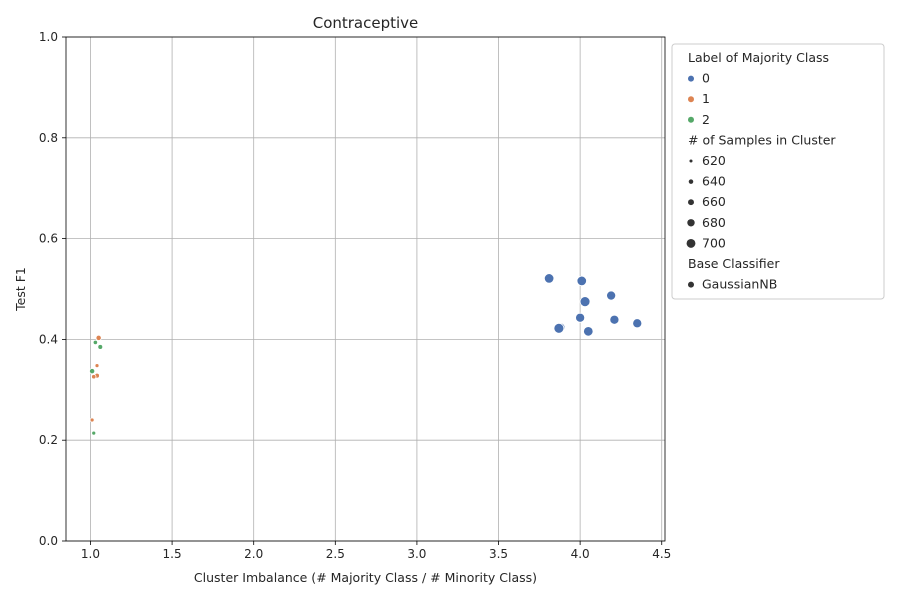 This screenshot has height=600, width=900. I want to click on y-axis-label: Test F1, so click(20, 289).